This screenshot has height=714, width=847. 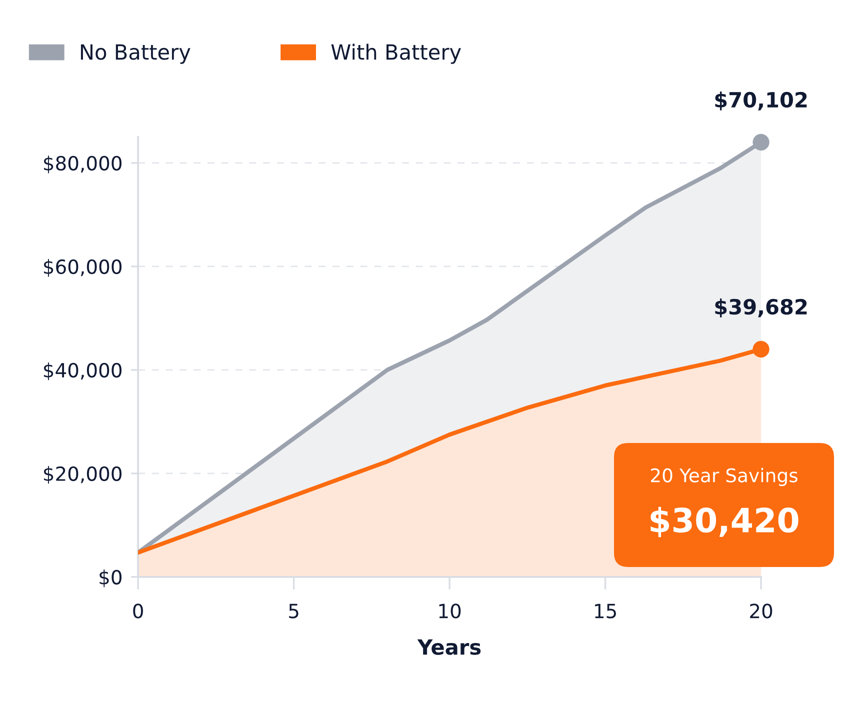 What do you see at coordinates (724, 522) in the screenshot?
I see `annotation: $30,420` at bounding box center [724, 522].